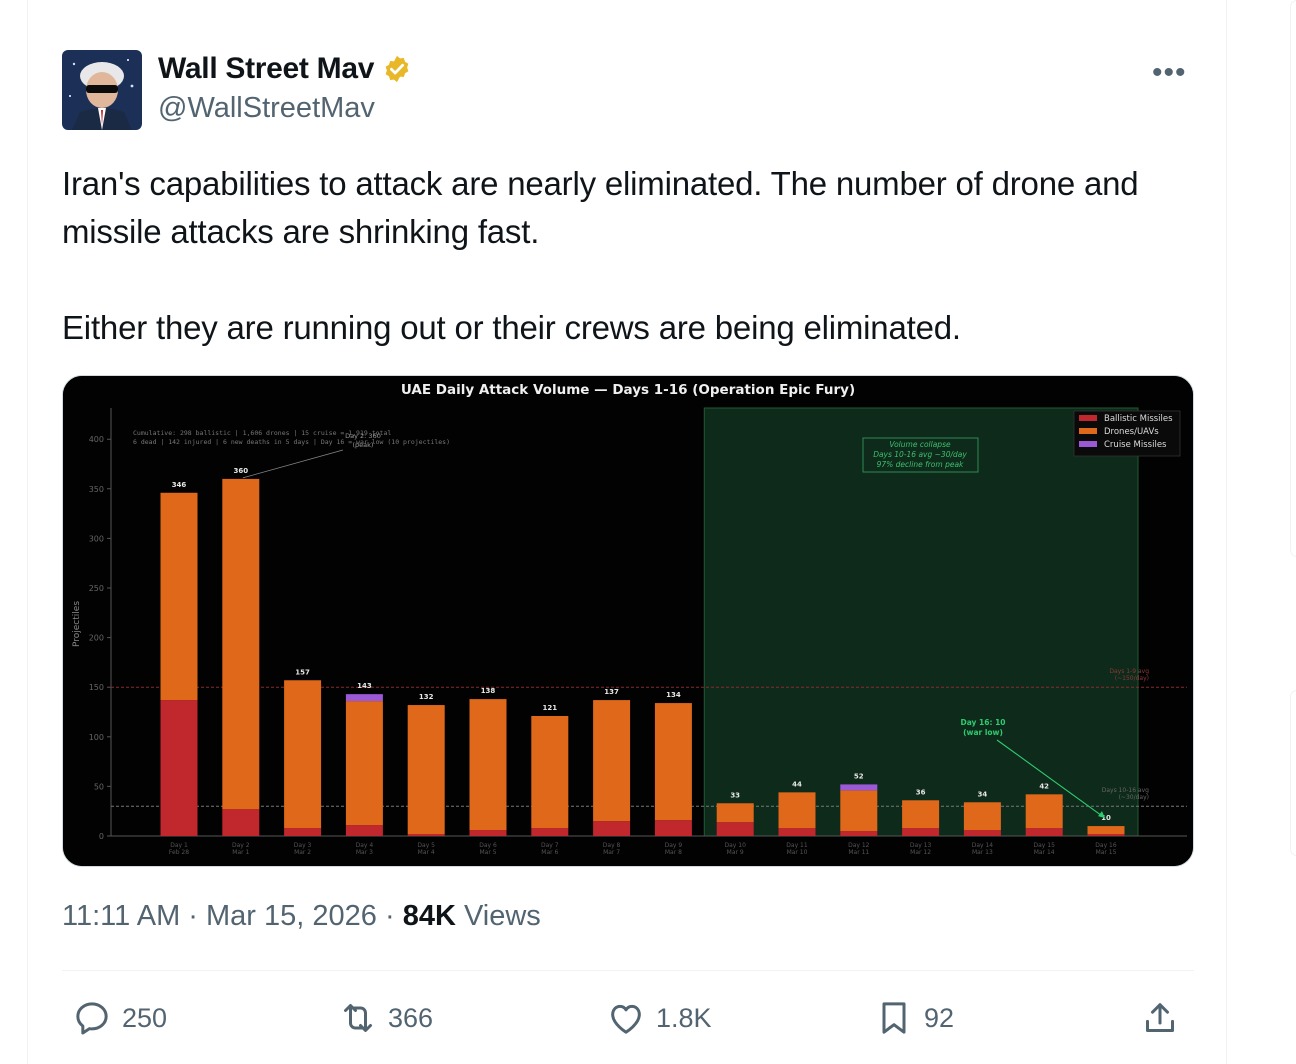 The height and width of the screenshot is (1064, 1296). What do you see at coordinates (145, 1017) in the screenshot?
I see `reply-count: 250` at bounding box center [145, 1017].